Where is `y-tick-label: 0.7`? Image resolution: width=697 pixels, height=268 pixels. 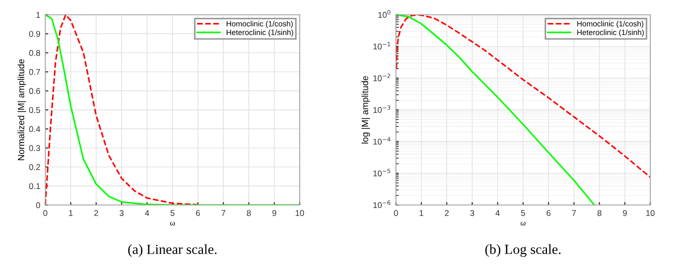 y-tick-label: 0.7 is located at coordinates (34, 72).